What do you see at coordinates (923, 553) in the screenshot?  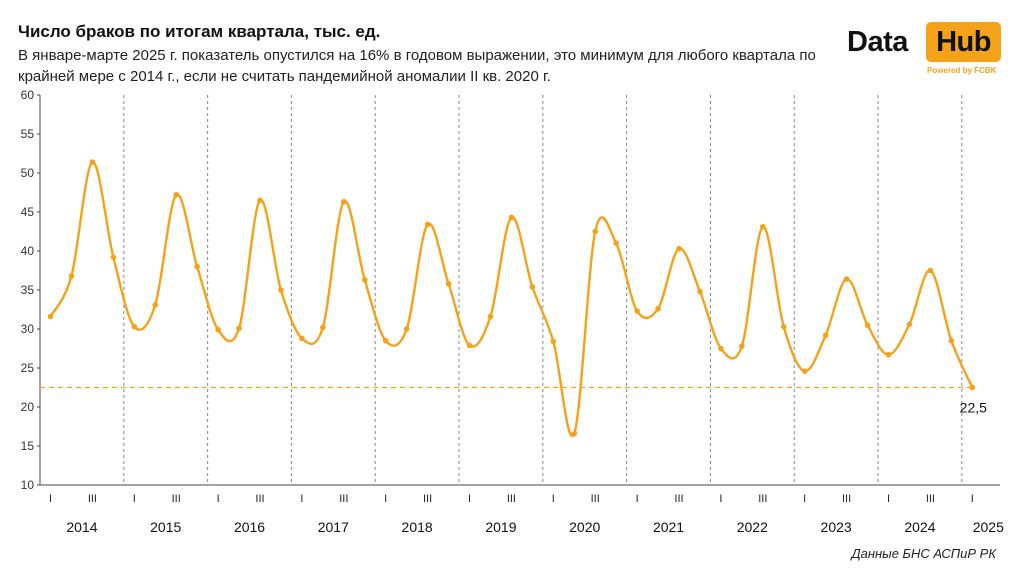 I see `source-note: Данные БНС АСПиР РК` at bounding box center [923, 553].